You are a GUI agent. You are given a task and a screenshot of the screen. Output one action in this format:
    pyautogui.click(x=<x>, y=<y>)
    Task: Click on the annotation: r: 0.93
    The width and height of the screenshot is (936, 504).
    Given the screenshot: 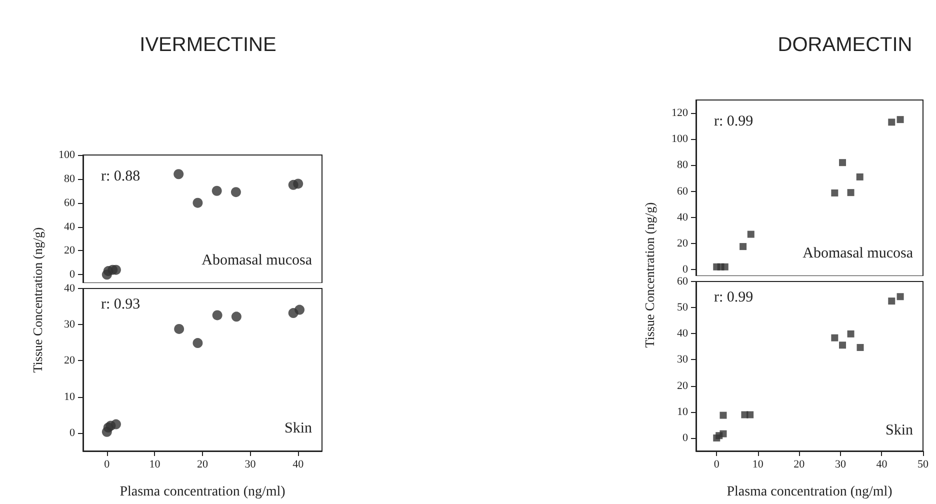 What is the action you would take?
    pyautogui.click(x=120, y=304)
    